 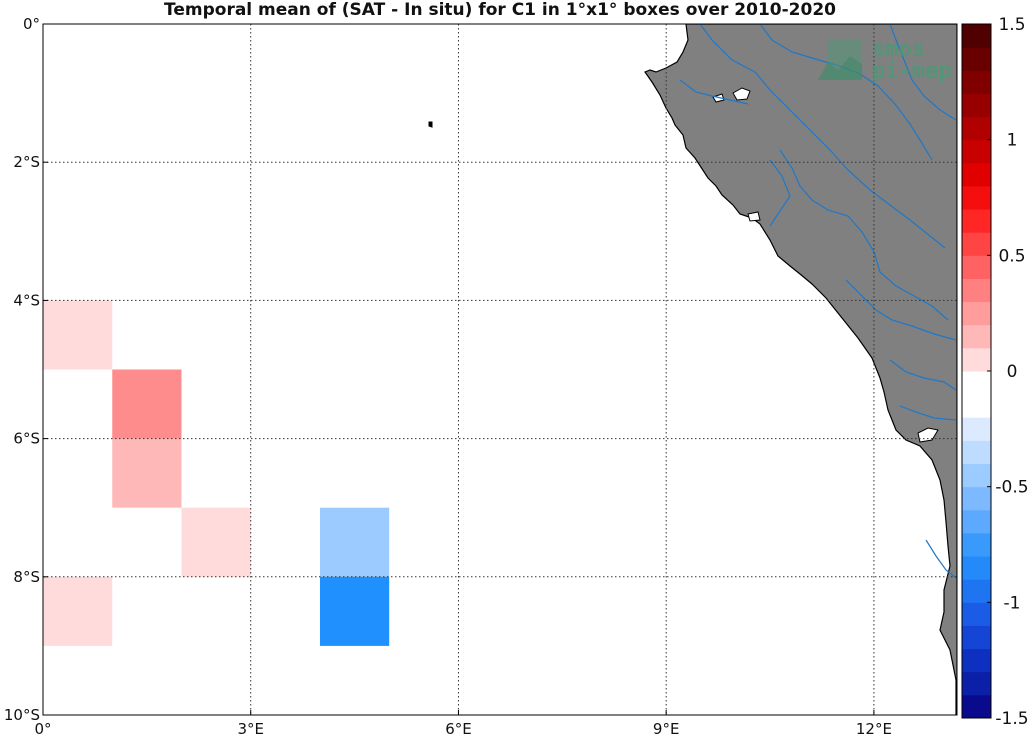 I want to click on colorbar, so click(x=976, y=371).